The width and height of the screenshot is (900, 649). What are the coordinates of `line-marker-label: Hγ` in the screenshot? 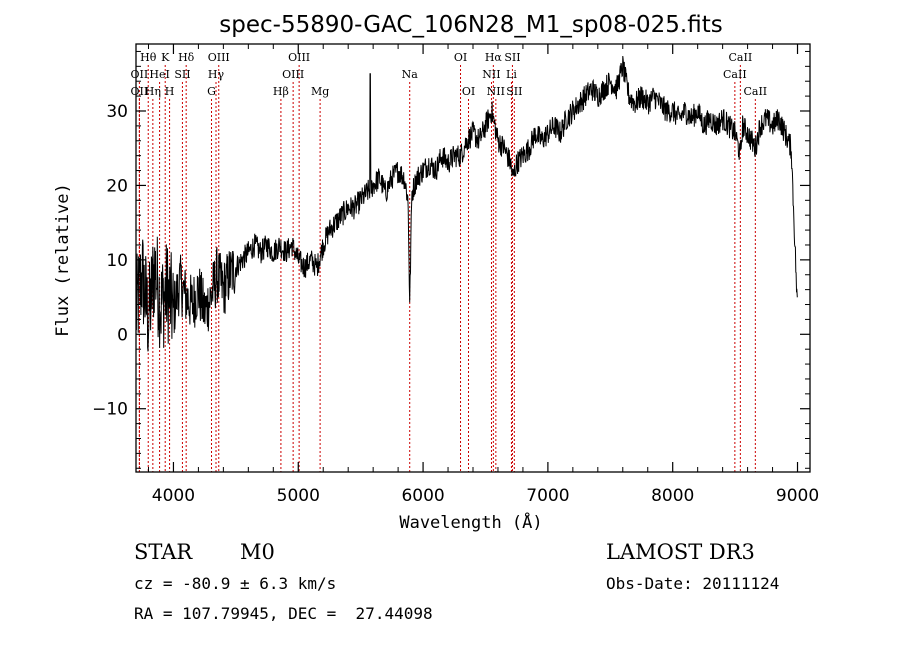 It's located at (216, 74).